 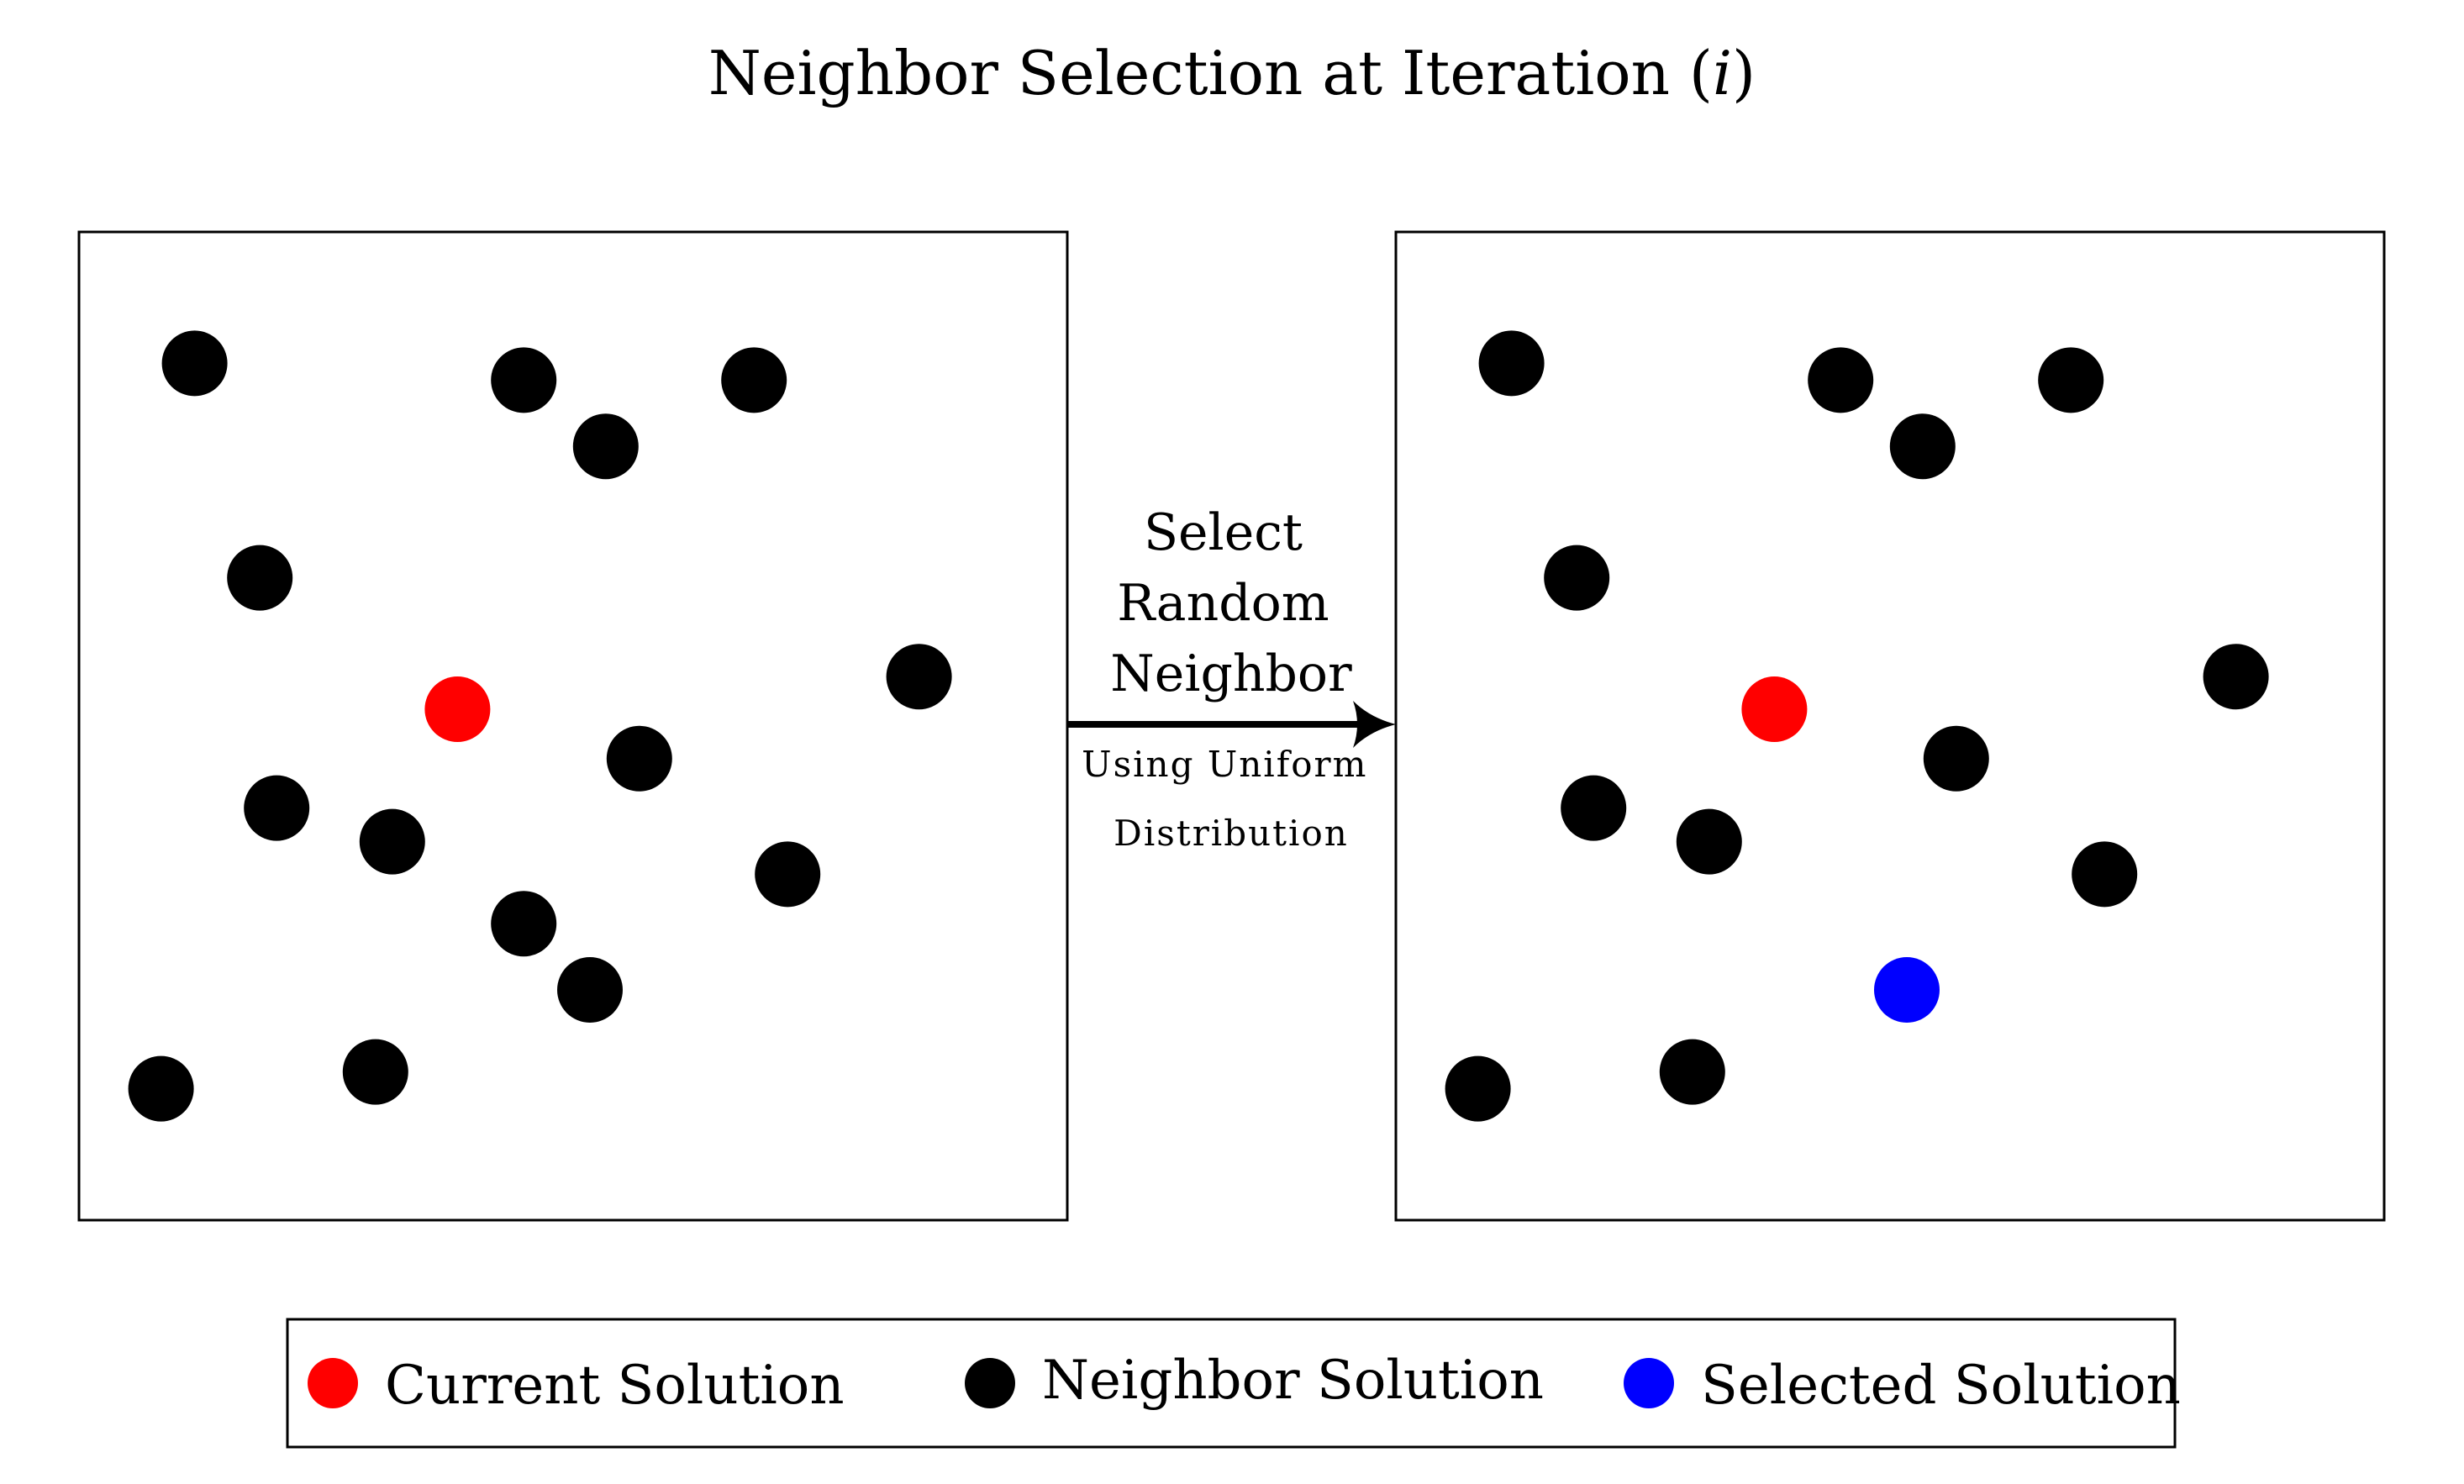 I want to click on arrow-main-label: Select Random Neighbor, so click(x=1231, y=603).